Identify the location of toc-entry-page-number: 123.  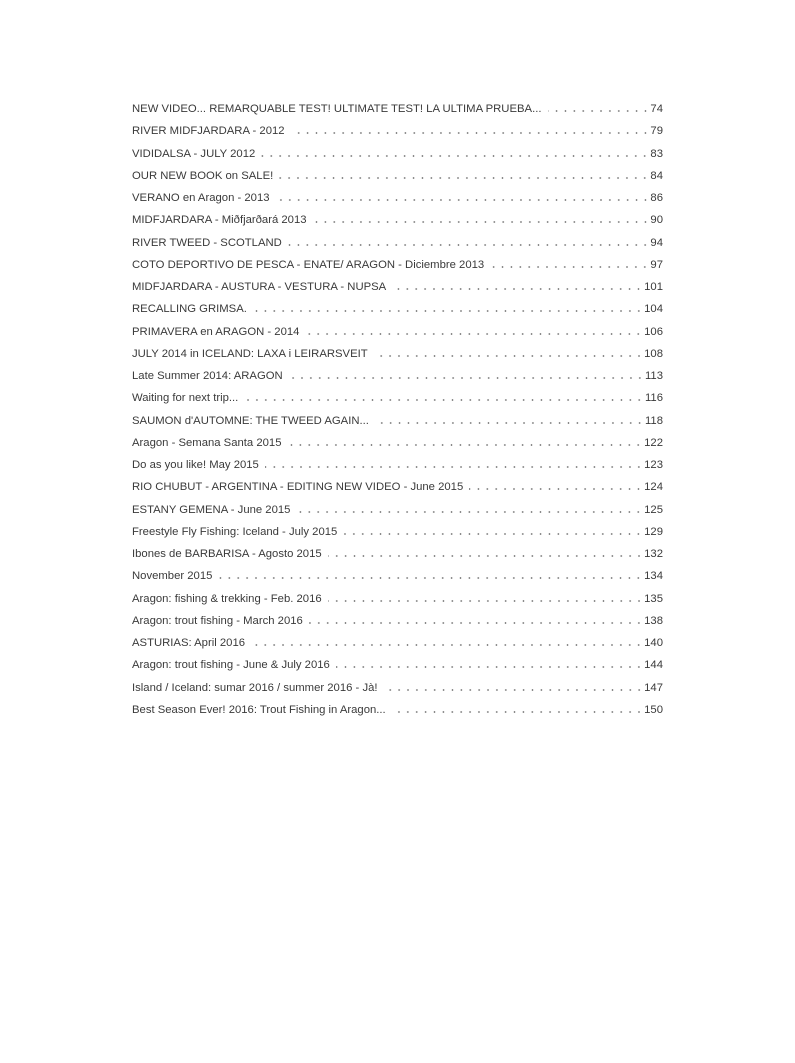
(653, 465).